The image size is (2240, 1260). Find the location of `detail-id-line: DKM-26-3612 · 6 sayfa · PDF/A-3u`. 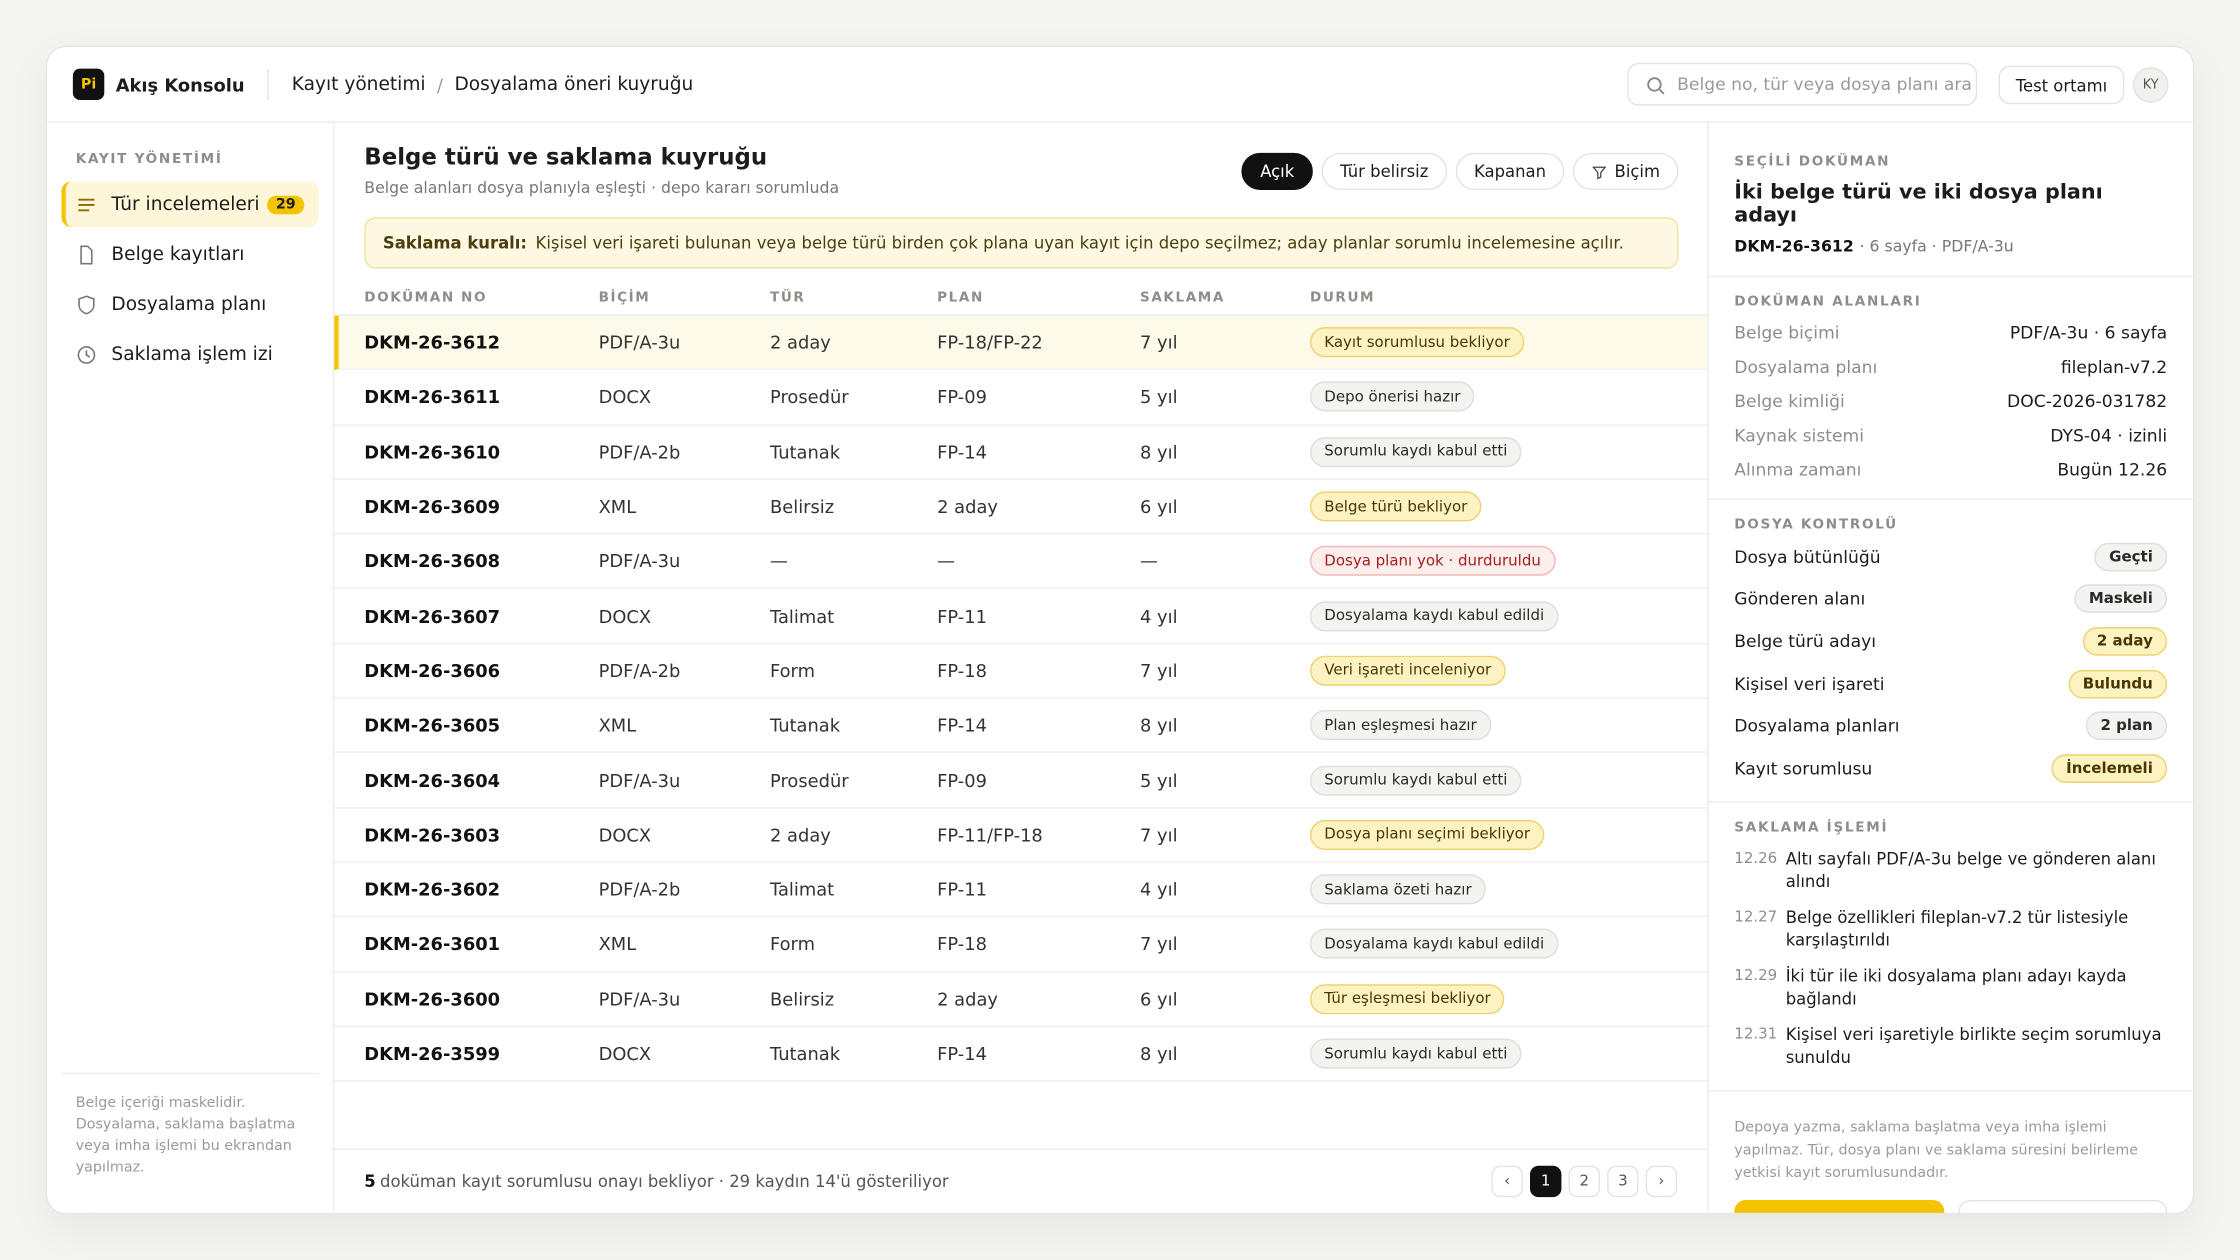

detail-id-line: DKM-26-3612 · 6 sayfa · PDF/A-3u is located at coordinates (1874, 246).